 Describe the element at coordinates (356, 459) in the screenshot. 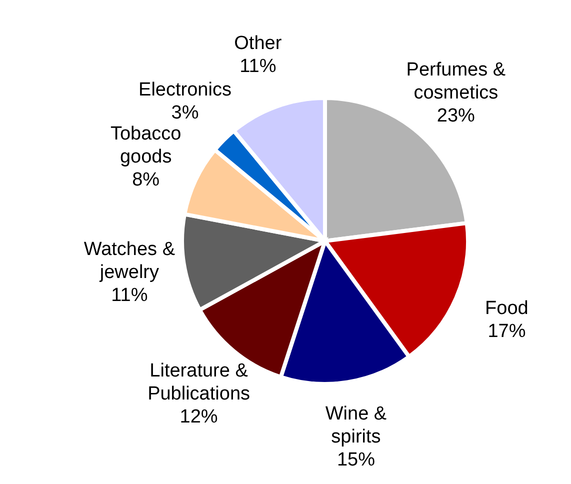

I see `data-label: 15%` at that location.